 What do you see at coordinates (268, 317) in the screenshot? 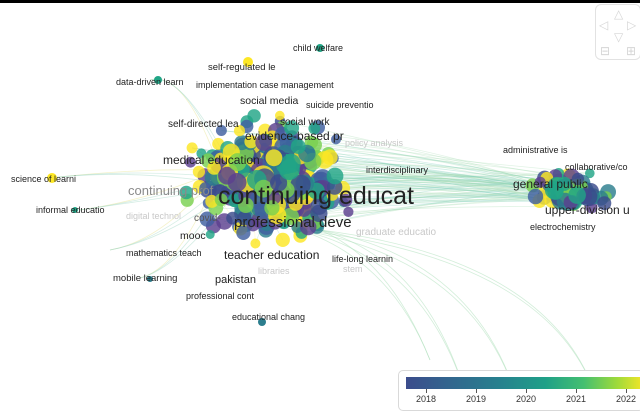
I see `label-educational-change: educational chang` at bounding box center [268, 317].